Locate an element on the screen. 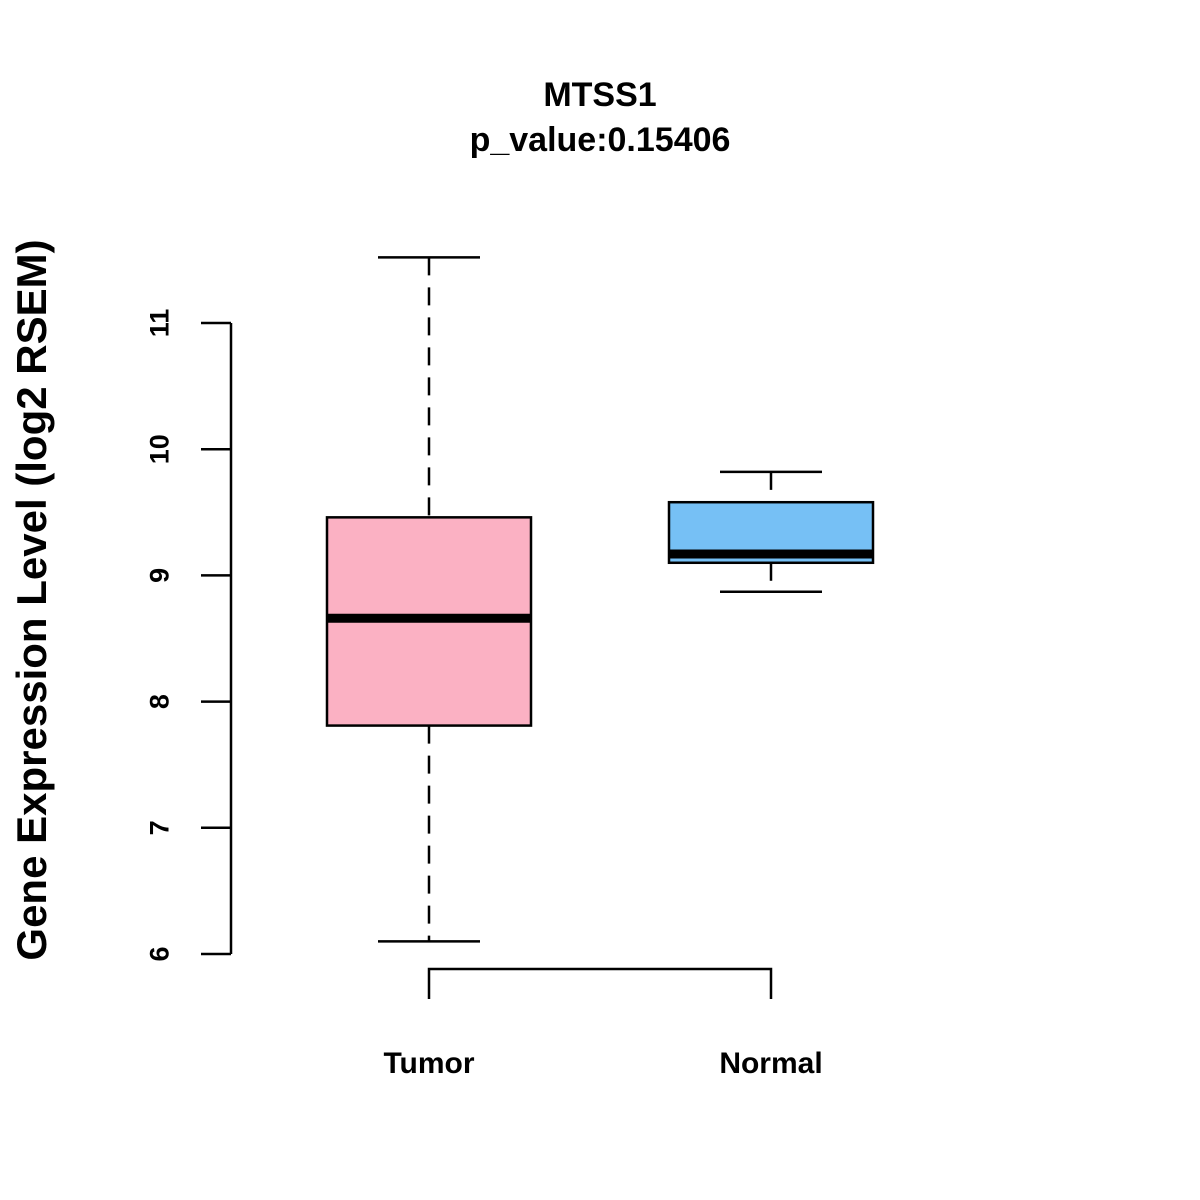  y-tick-label: 7 is located at coordinates (160, 827).